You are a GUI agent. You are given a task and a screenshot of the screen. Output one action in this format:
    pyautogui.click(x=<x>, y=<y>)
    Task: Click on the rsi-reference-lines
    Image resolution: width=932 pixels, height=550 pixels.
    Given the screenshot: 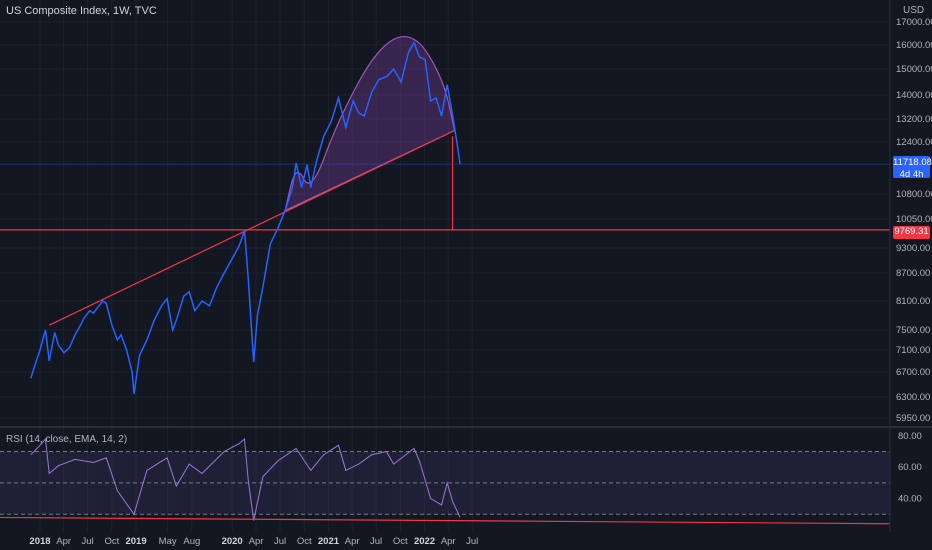 What is the action you would take?
    pyautogui.click(x=445, y=483)
    